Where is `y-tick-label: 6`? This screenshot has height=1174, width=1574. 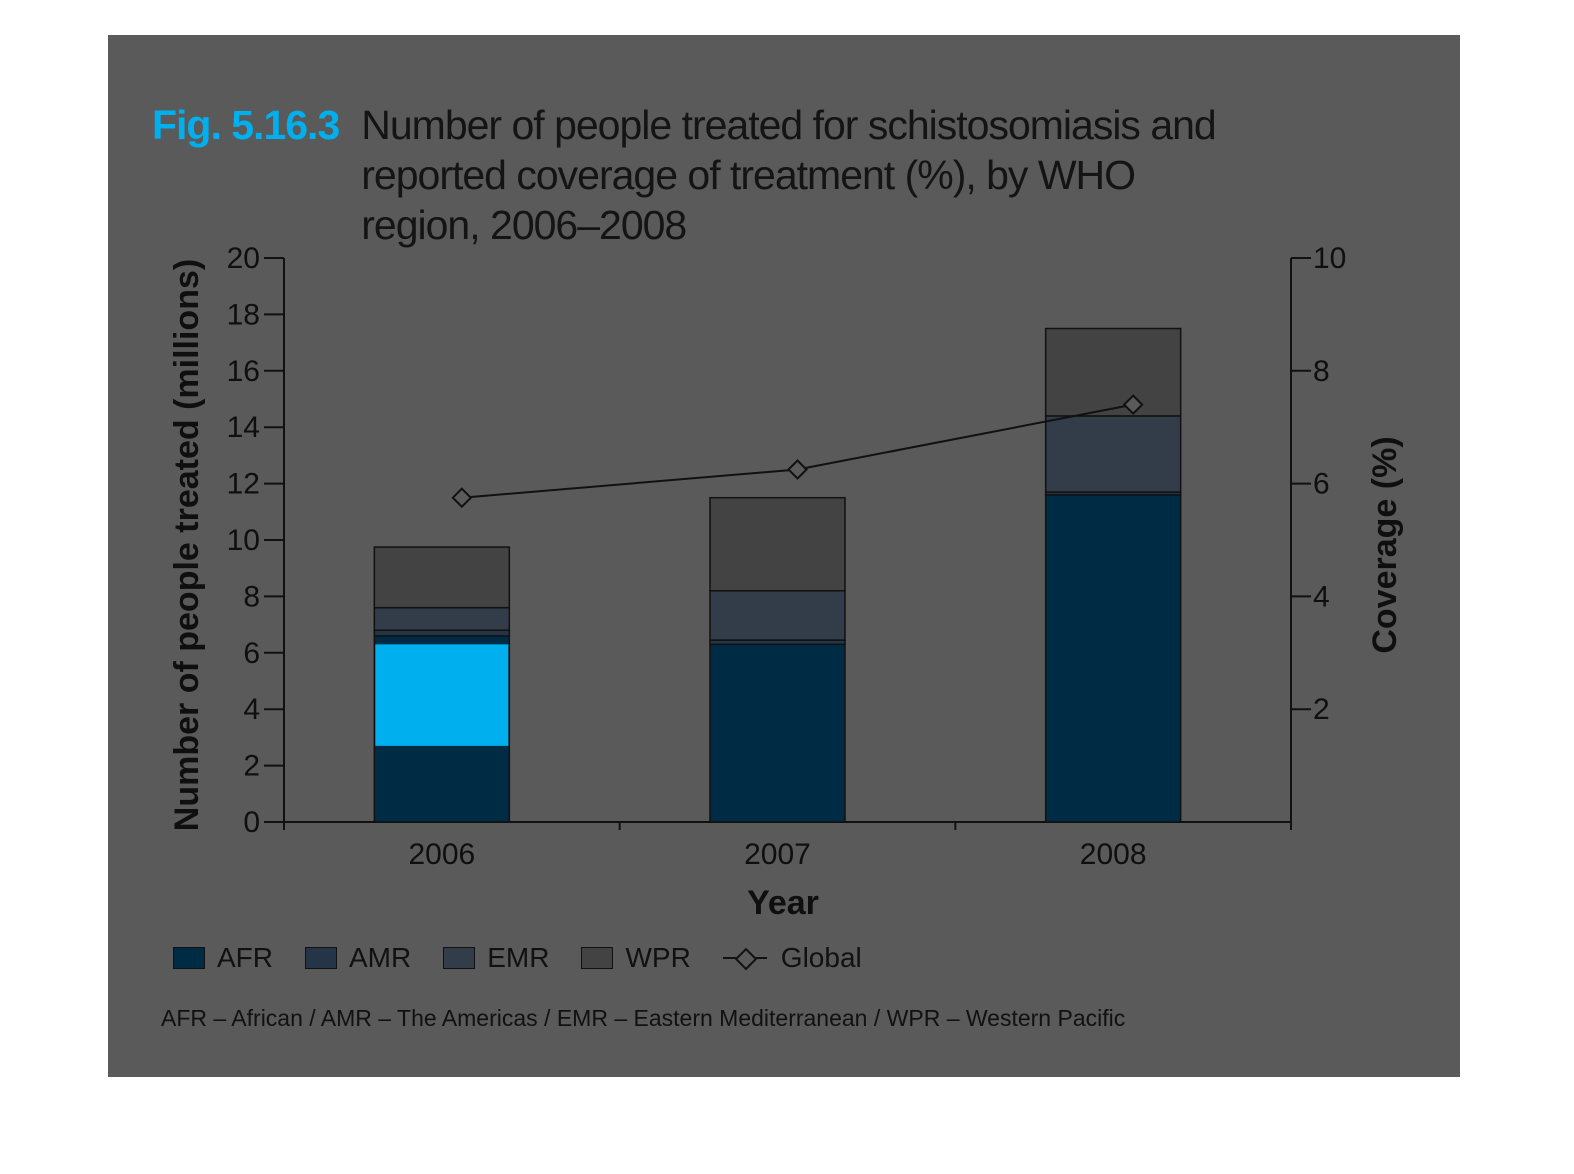
y-tick-label: 6 is located at coordinates (251, 653).